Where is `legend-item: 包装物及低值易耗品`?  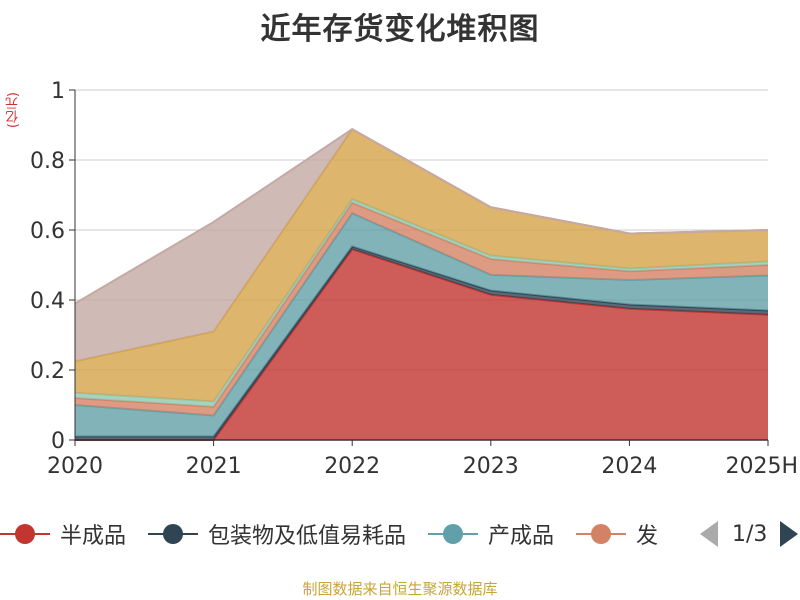
legend-item: 包装物及低值易耗品 is located at coordinates (277, 534).